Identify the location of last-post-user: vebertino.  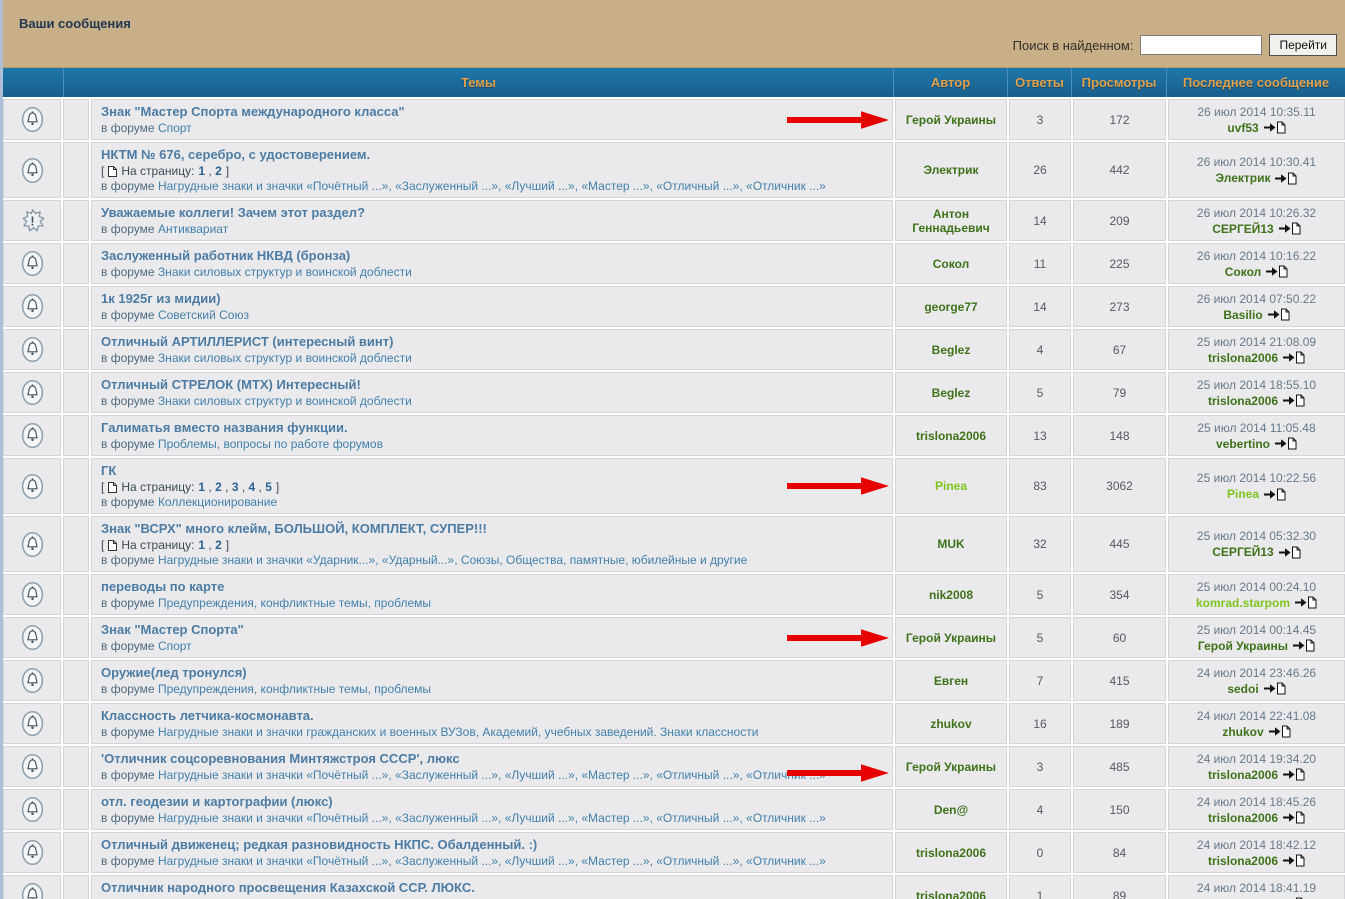
(1242, 443).